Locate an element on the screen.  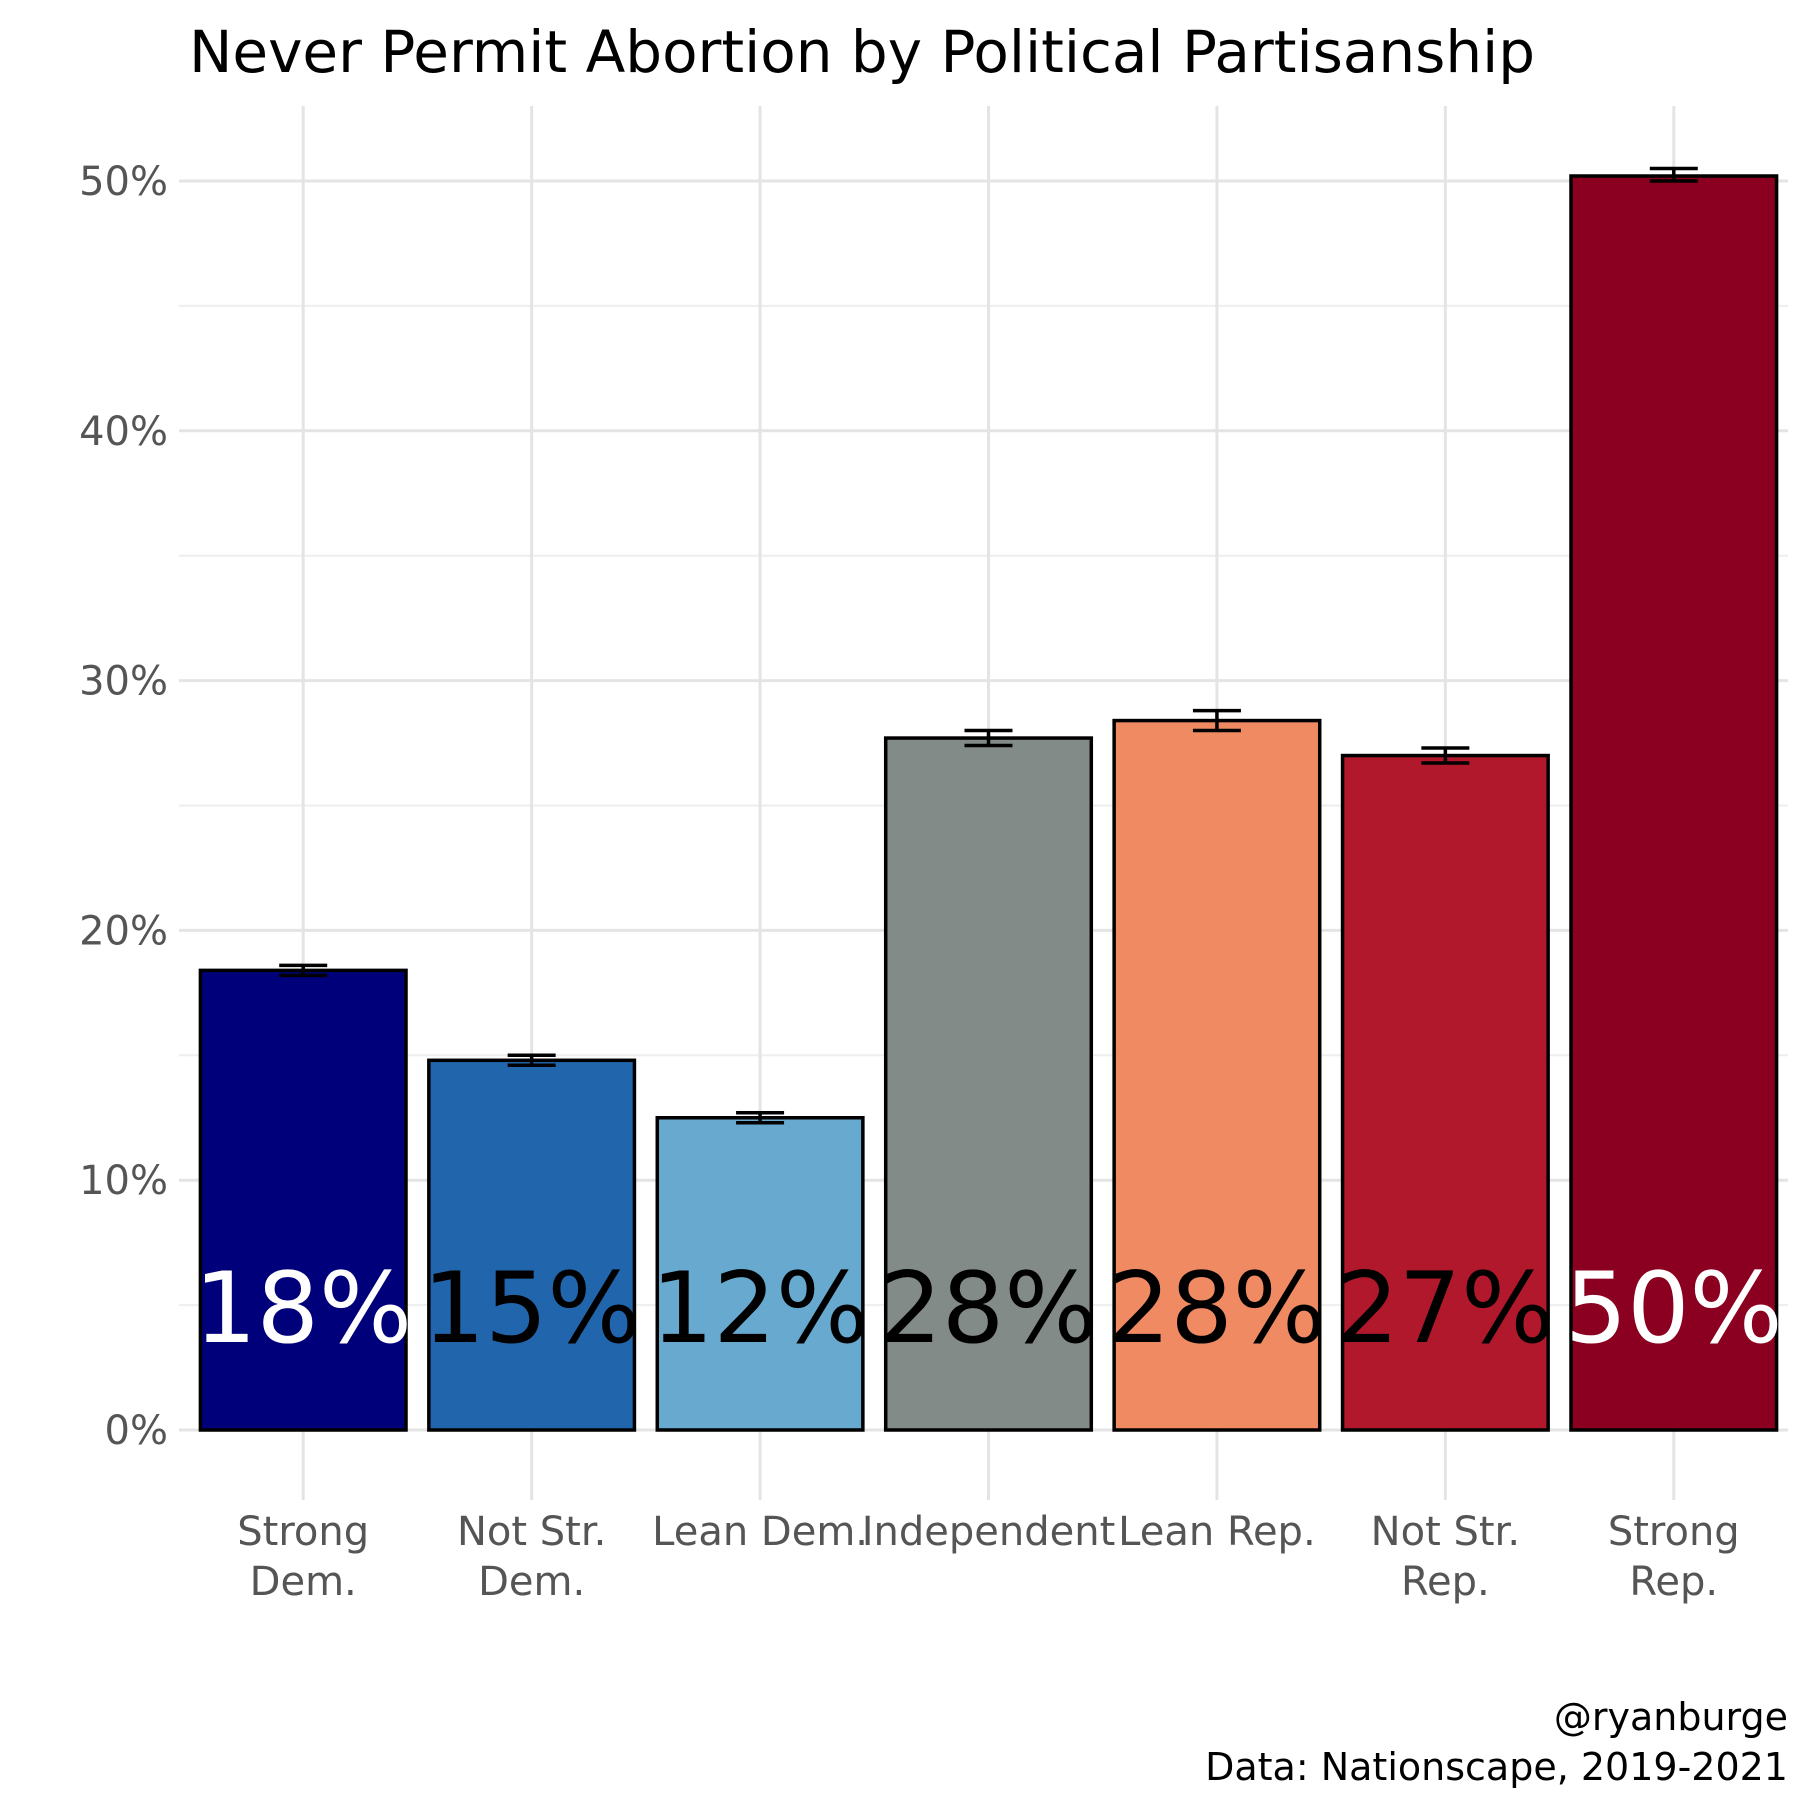
y-tick-label: 40% is located at coordinates (123, 432).